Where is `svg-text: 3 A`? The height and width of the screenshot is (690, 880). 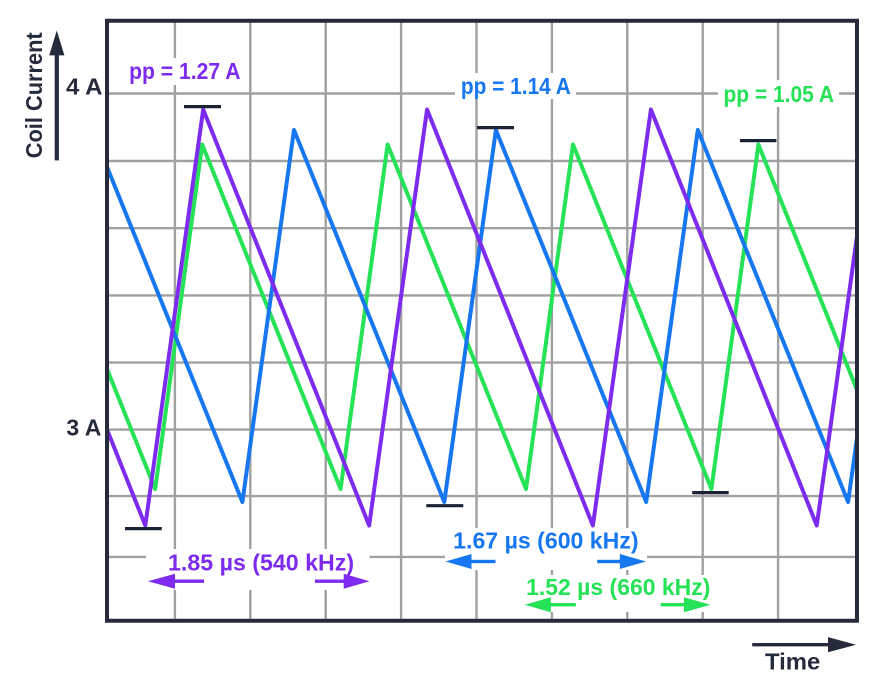
svg-text: 3 A is located at coordinates (83, 428).